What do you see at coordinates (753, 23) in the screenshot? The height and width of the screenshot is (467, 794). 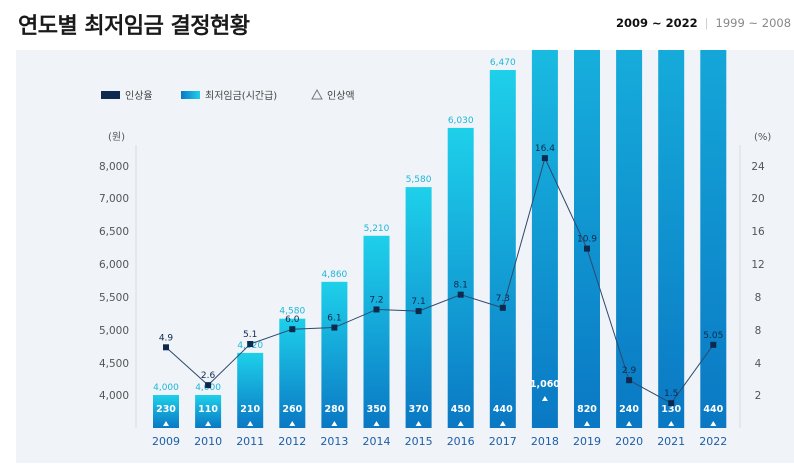 I see `tab-1999-2008: 1999 ~ 2008` at bounding box center [753, 23].